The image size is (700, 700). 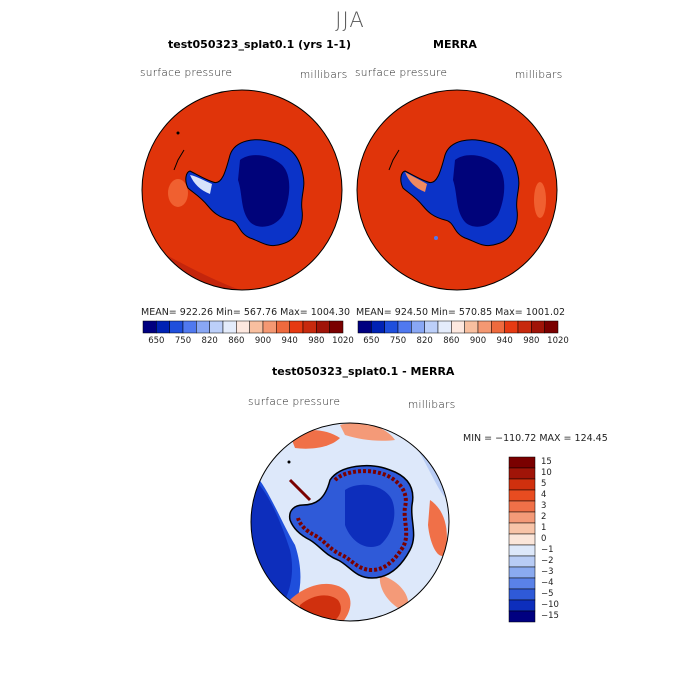 What do you see at coordinates (432, 405) in the screenshot?
I see `diff-units-label: millibars` at bounding box center [432, 405].